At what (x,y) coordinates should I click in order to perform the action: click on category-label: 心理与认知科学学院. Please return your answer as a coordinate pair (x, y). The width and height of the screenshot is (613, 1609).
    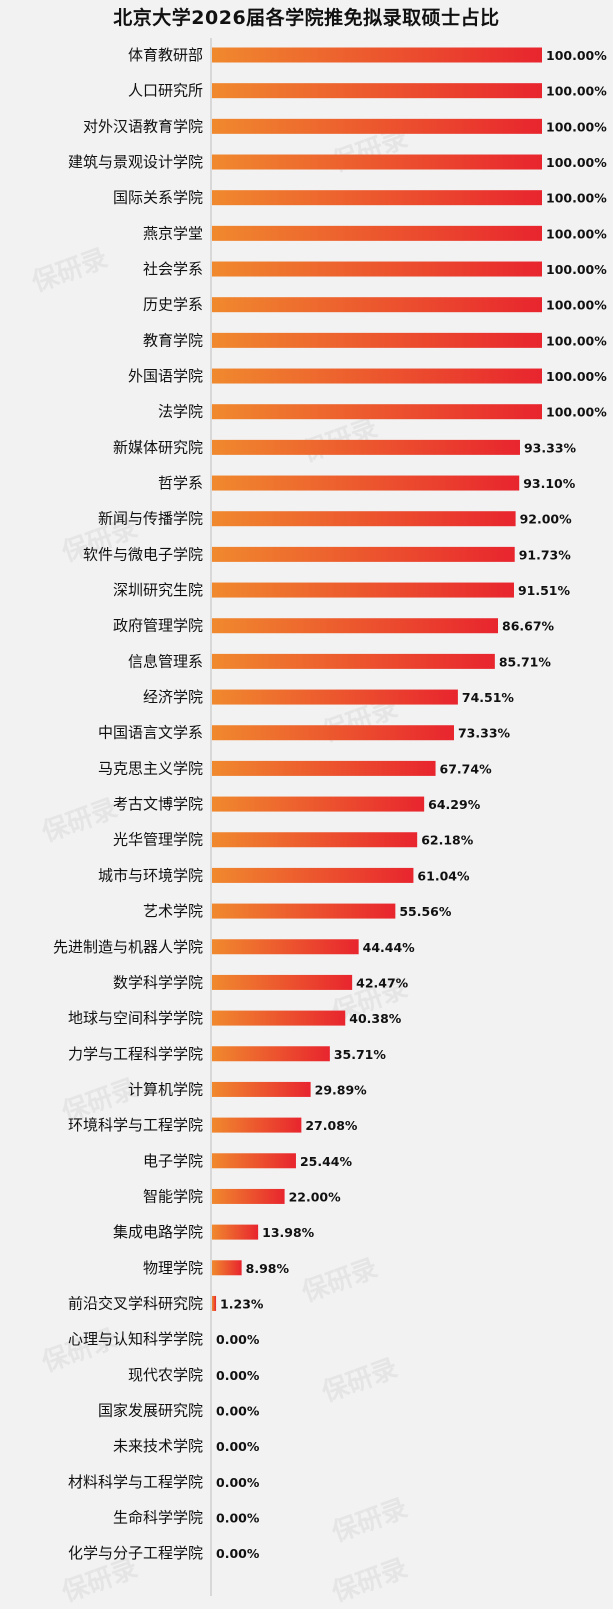
    Looking at the image, I should click on (135, 1339).